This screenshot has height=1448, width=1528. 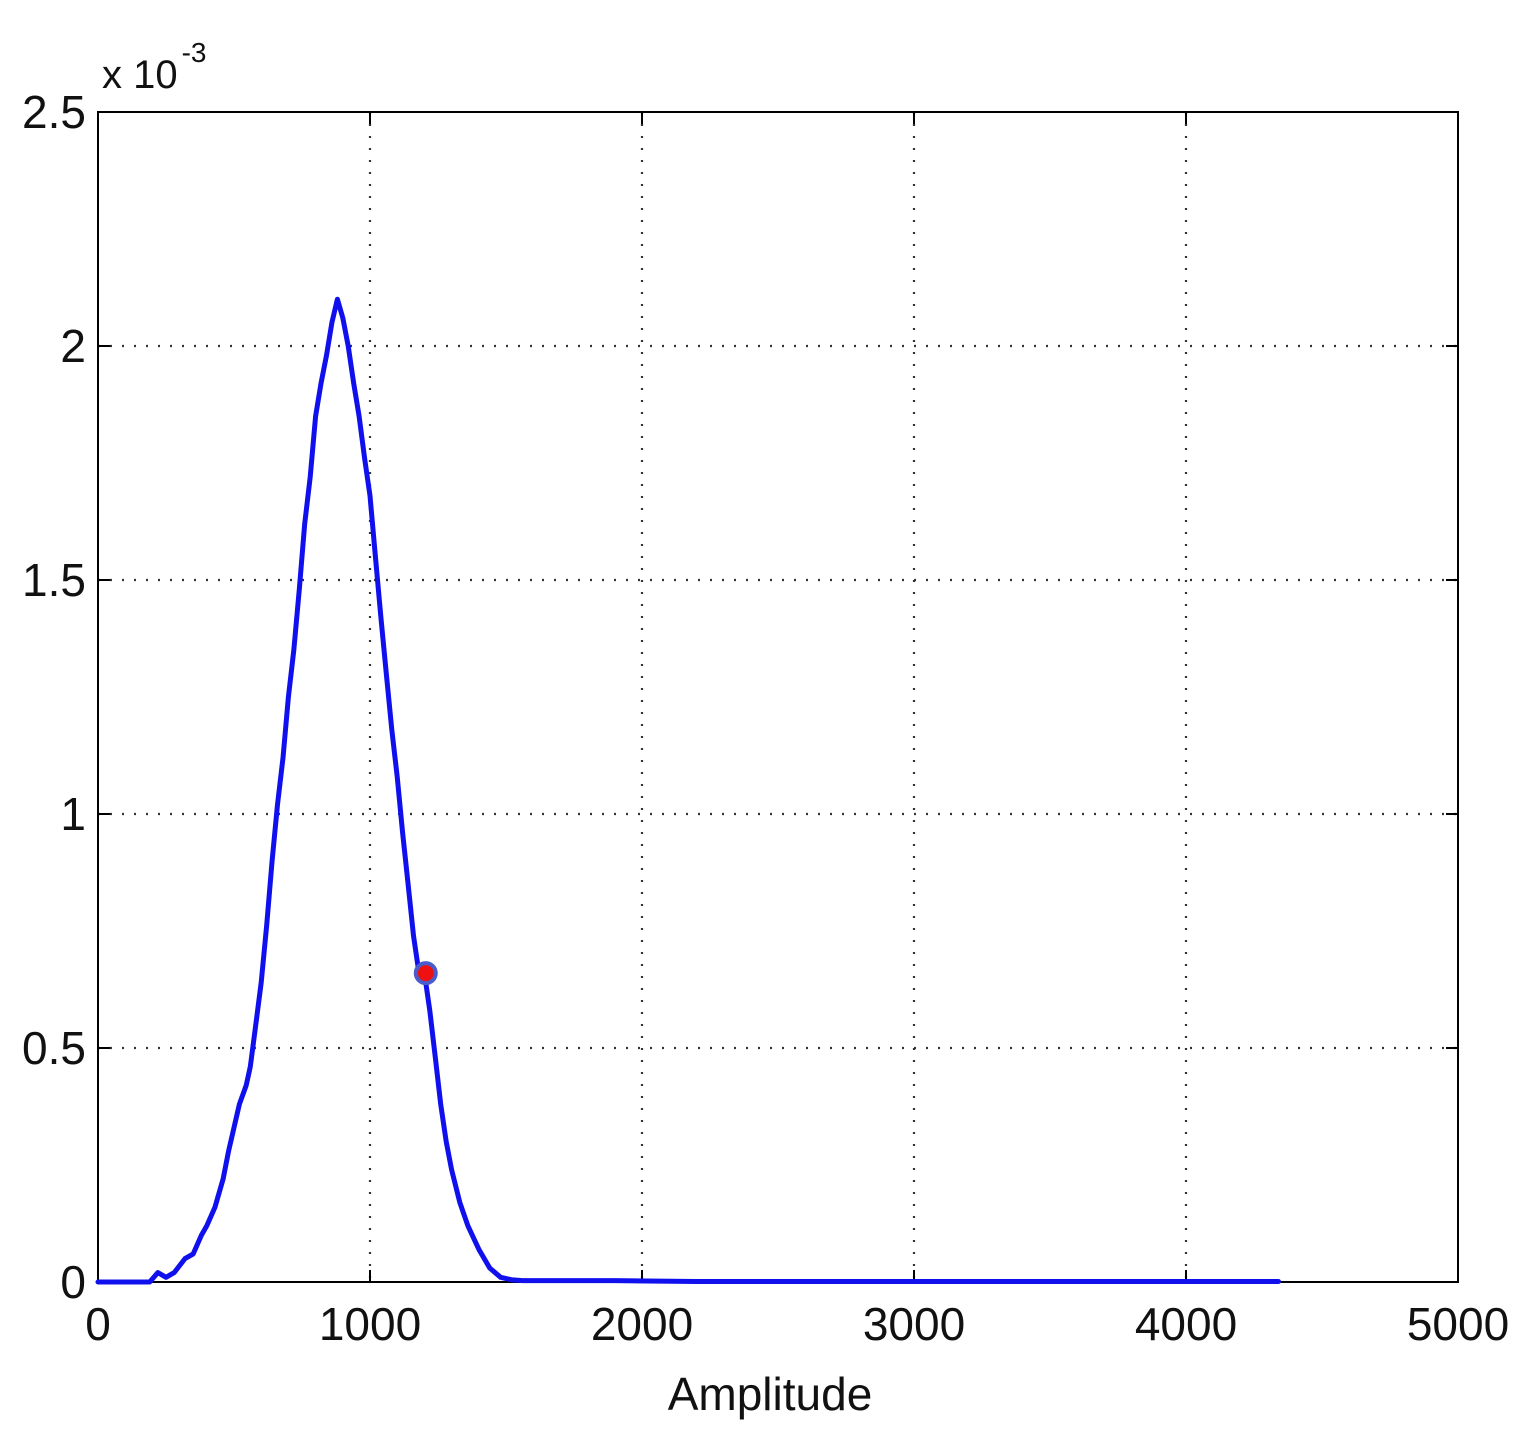 I want to click on y-axis-multiplier: x 10-3, so click(x=154, y=67).